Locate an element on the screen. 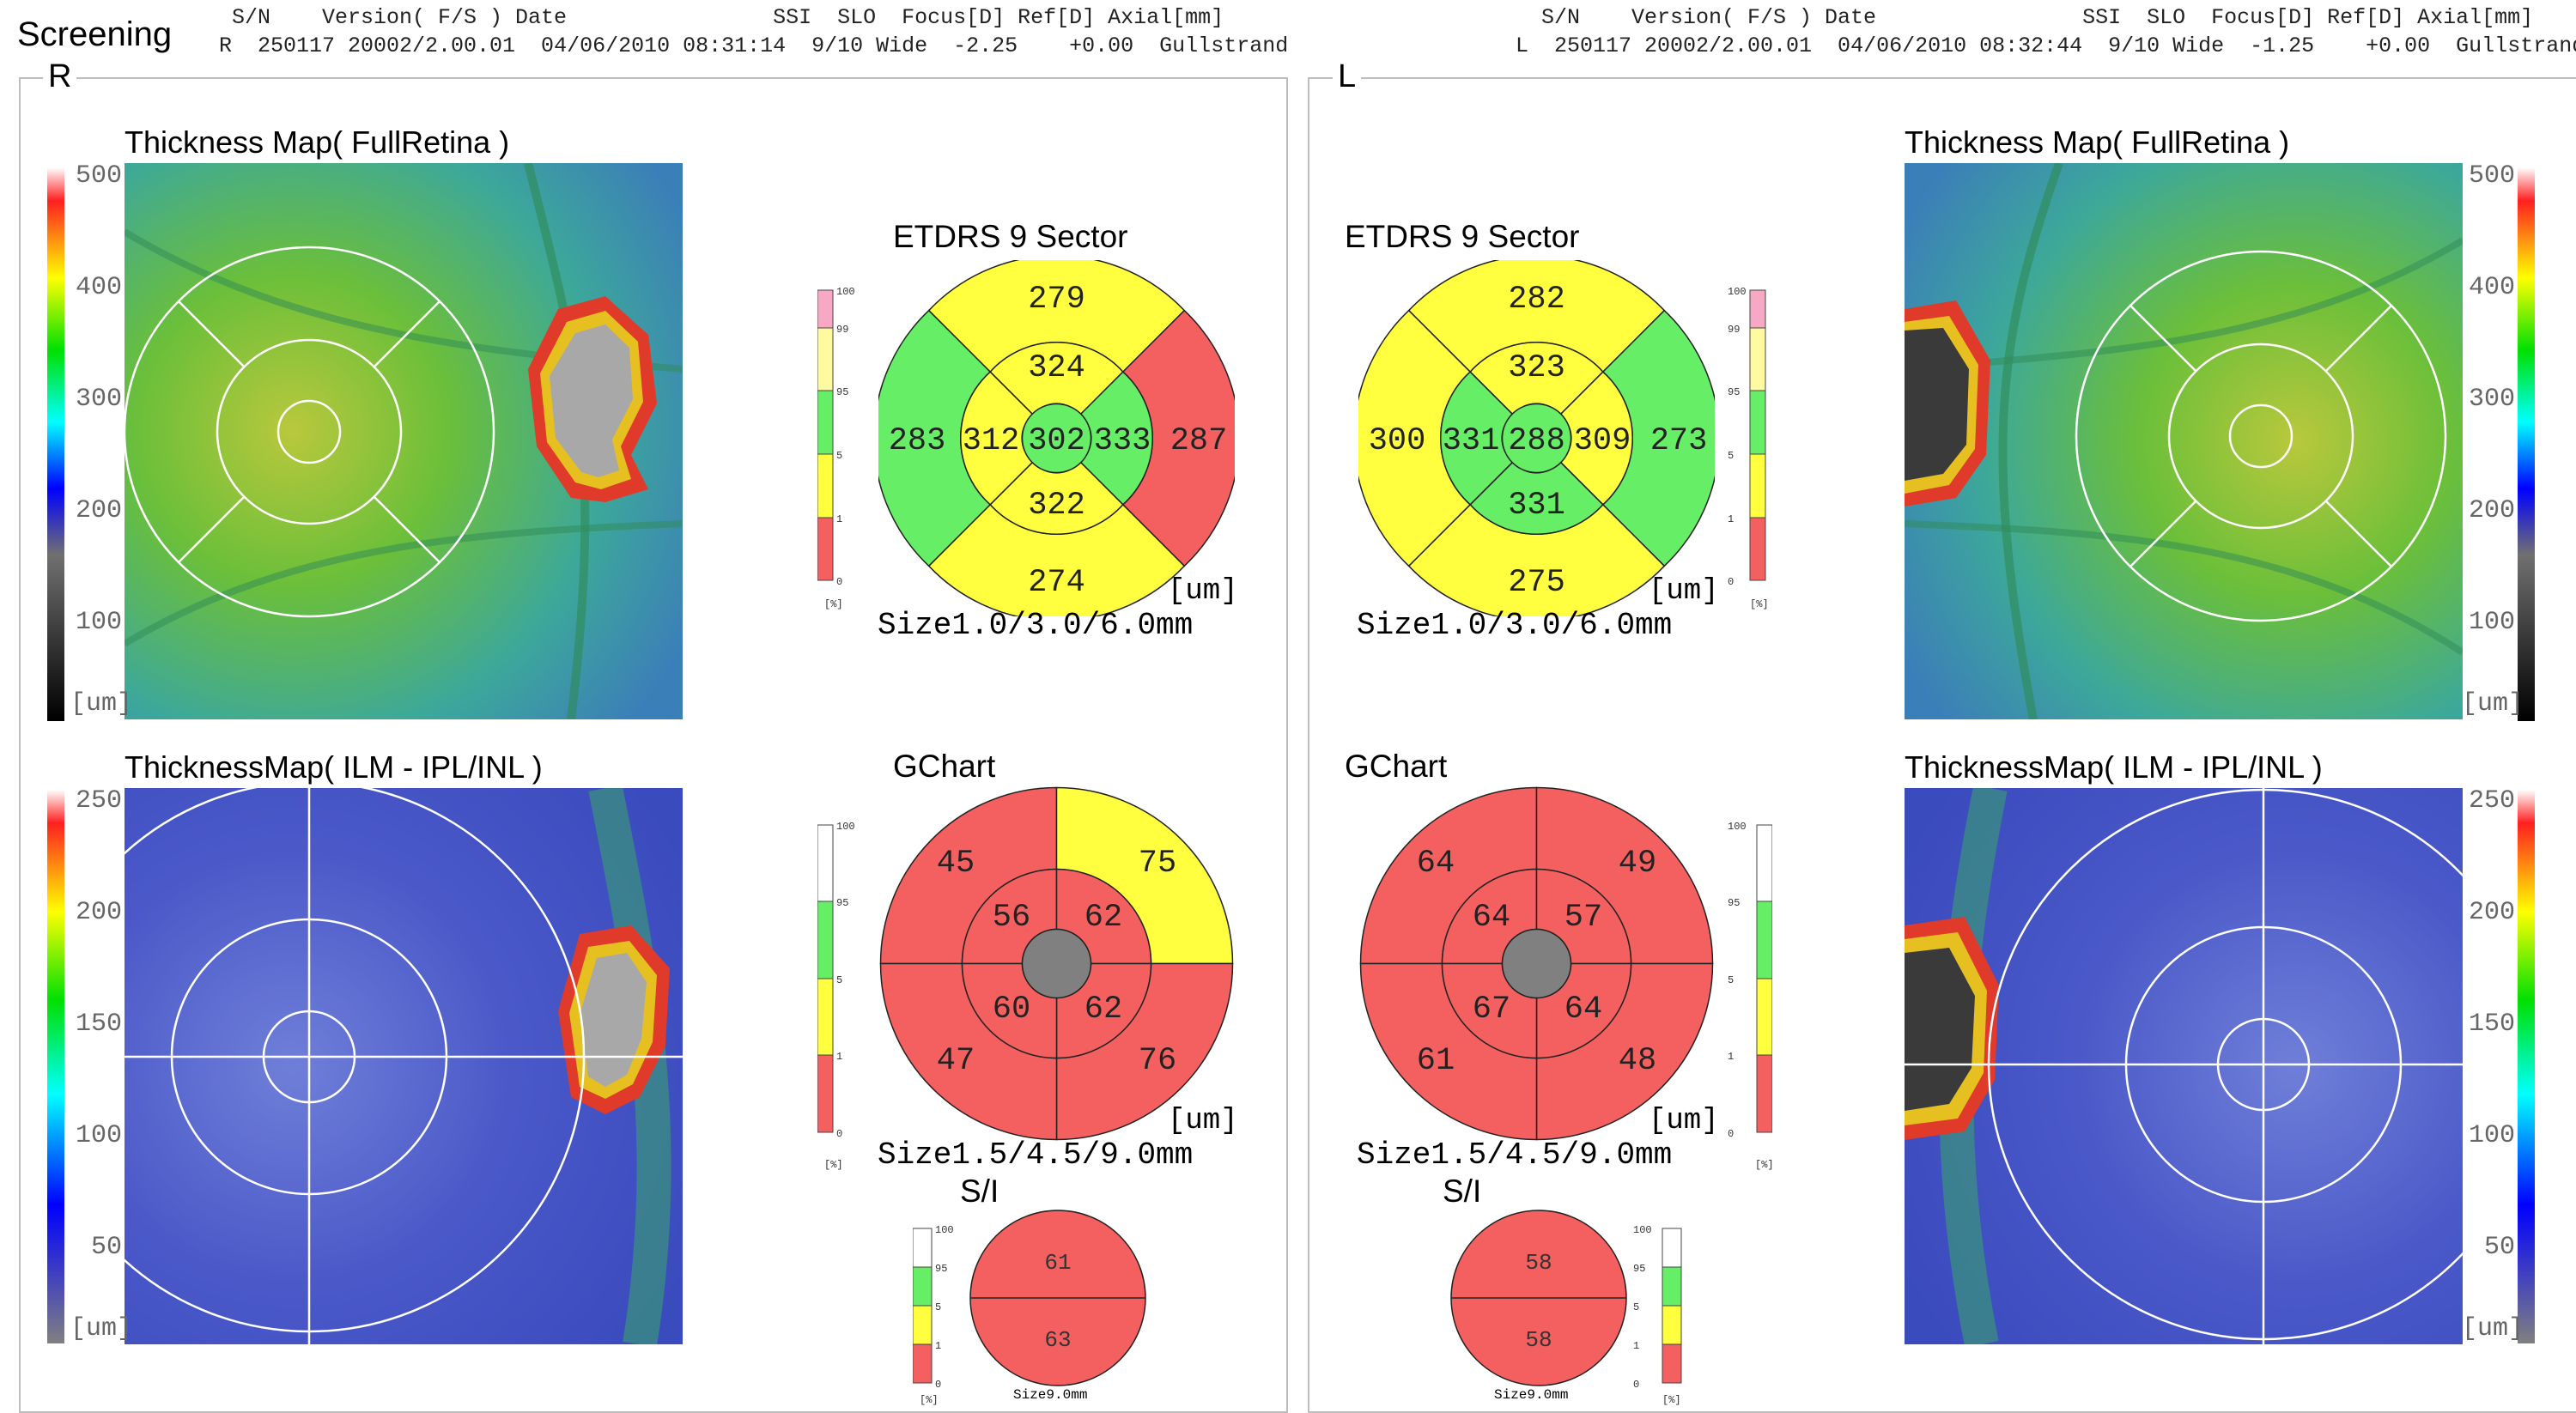  etdrs-value: 302 is located at coordinates (1056, 441).